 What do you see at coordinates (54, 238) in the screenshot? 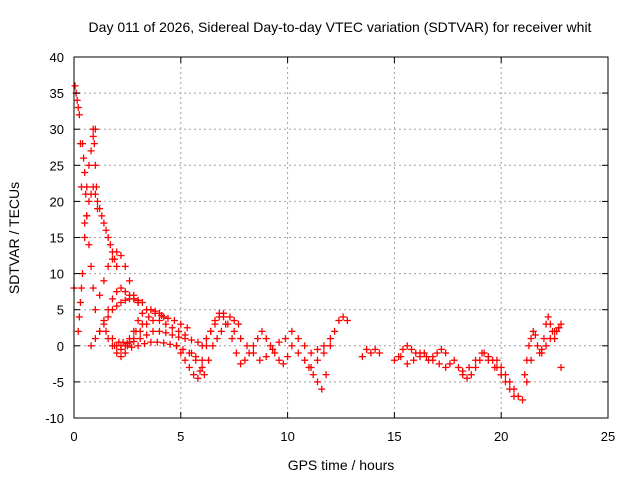
I see `y-tick-labels: -10 -5 0 5 10 15 20 25 30 35 40` at bounding box center [54, 238].